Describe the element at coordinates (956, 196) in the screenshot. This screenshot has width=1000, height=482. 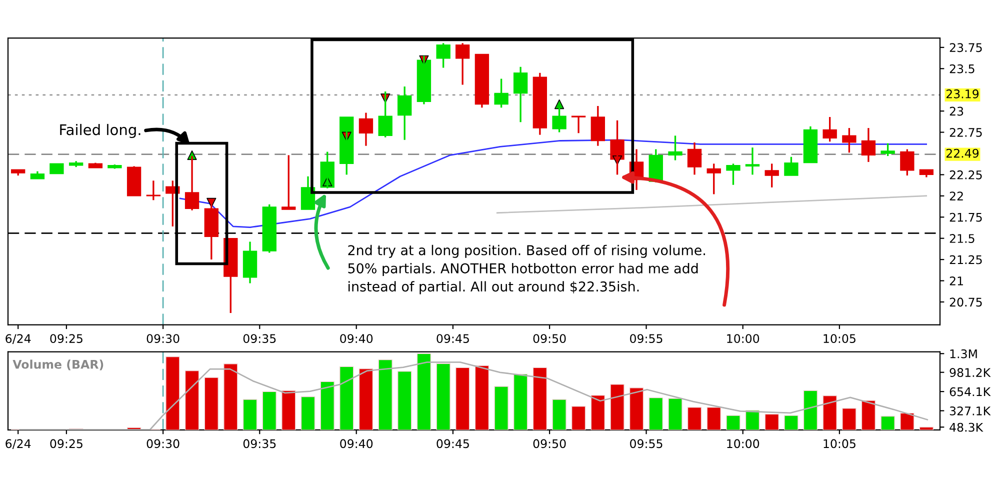
I see `y-tick-label: 22` at that location.